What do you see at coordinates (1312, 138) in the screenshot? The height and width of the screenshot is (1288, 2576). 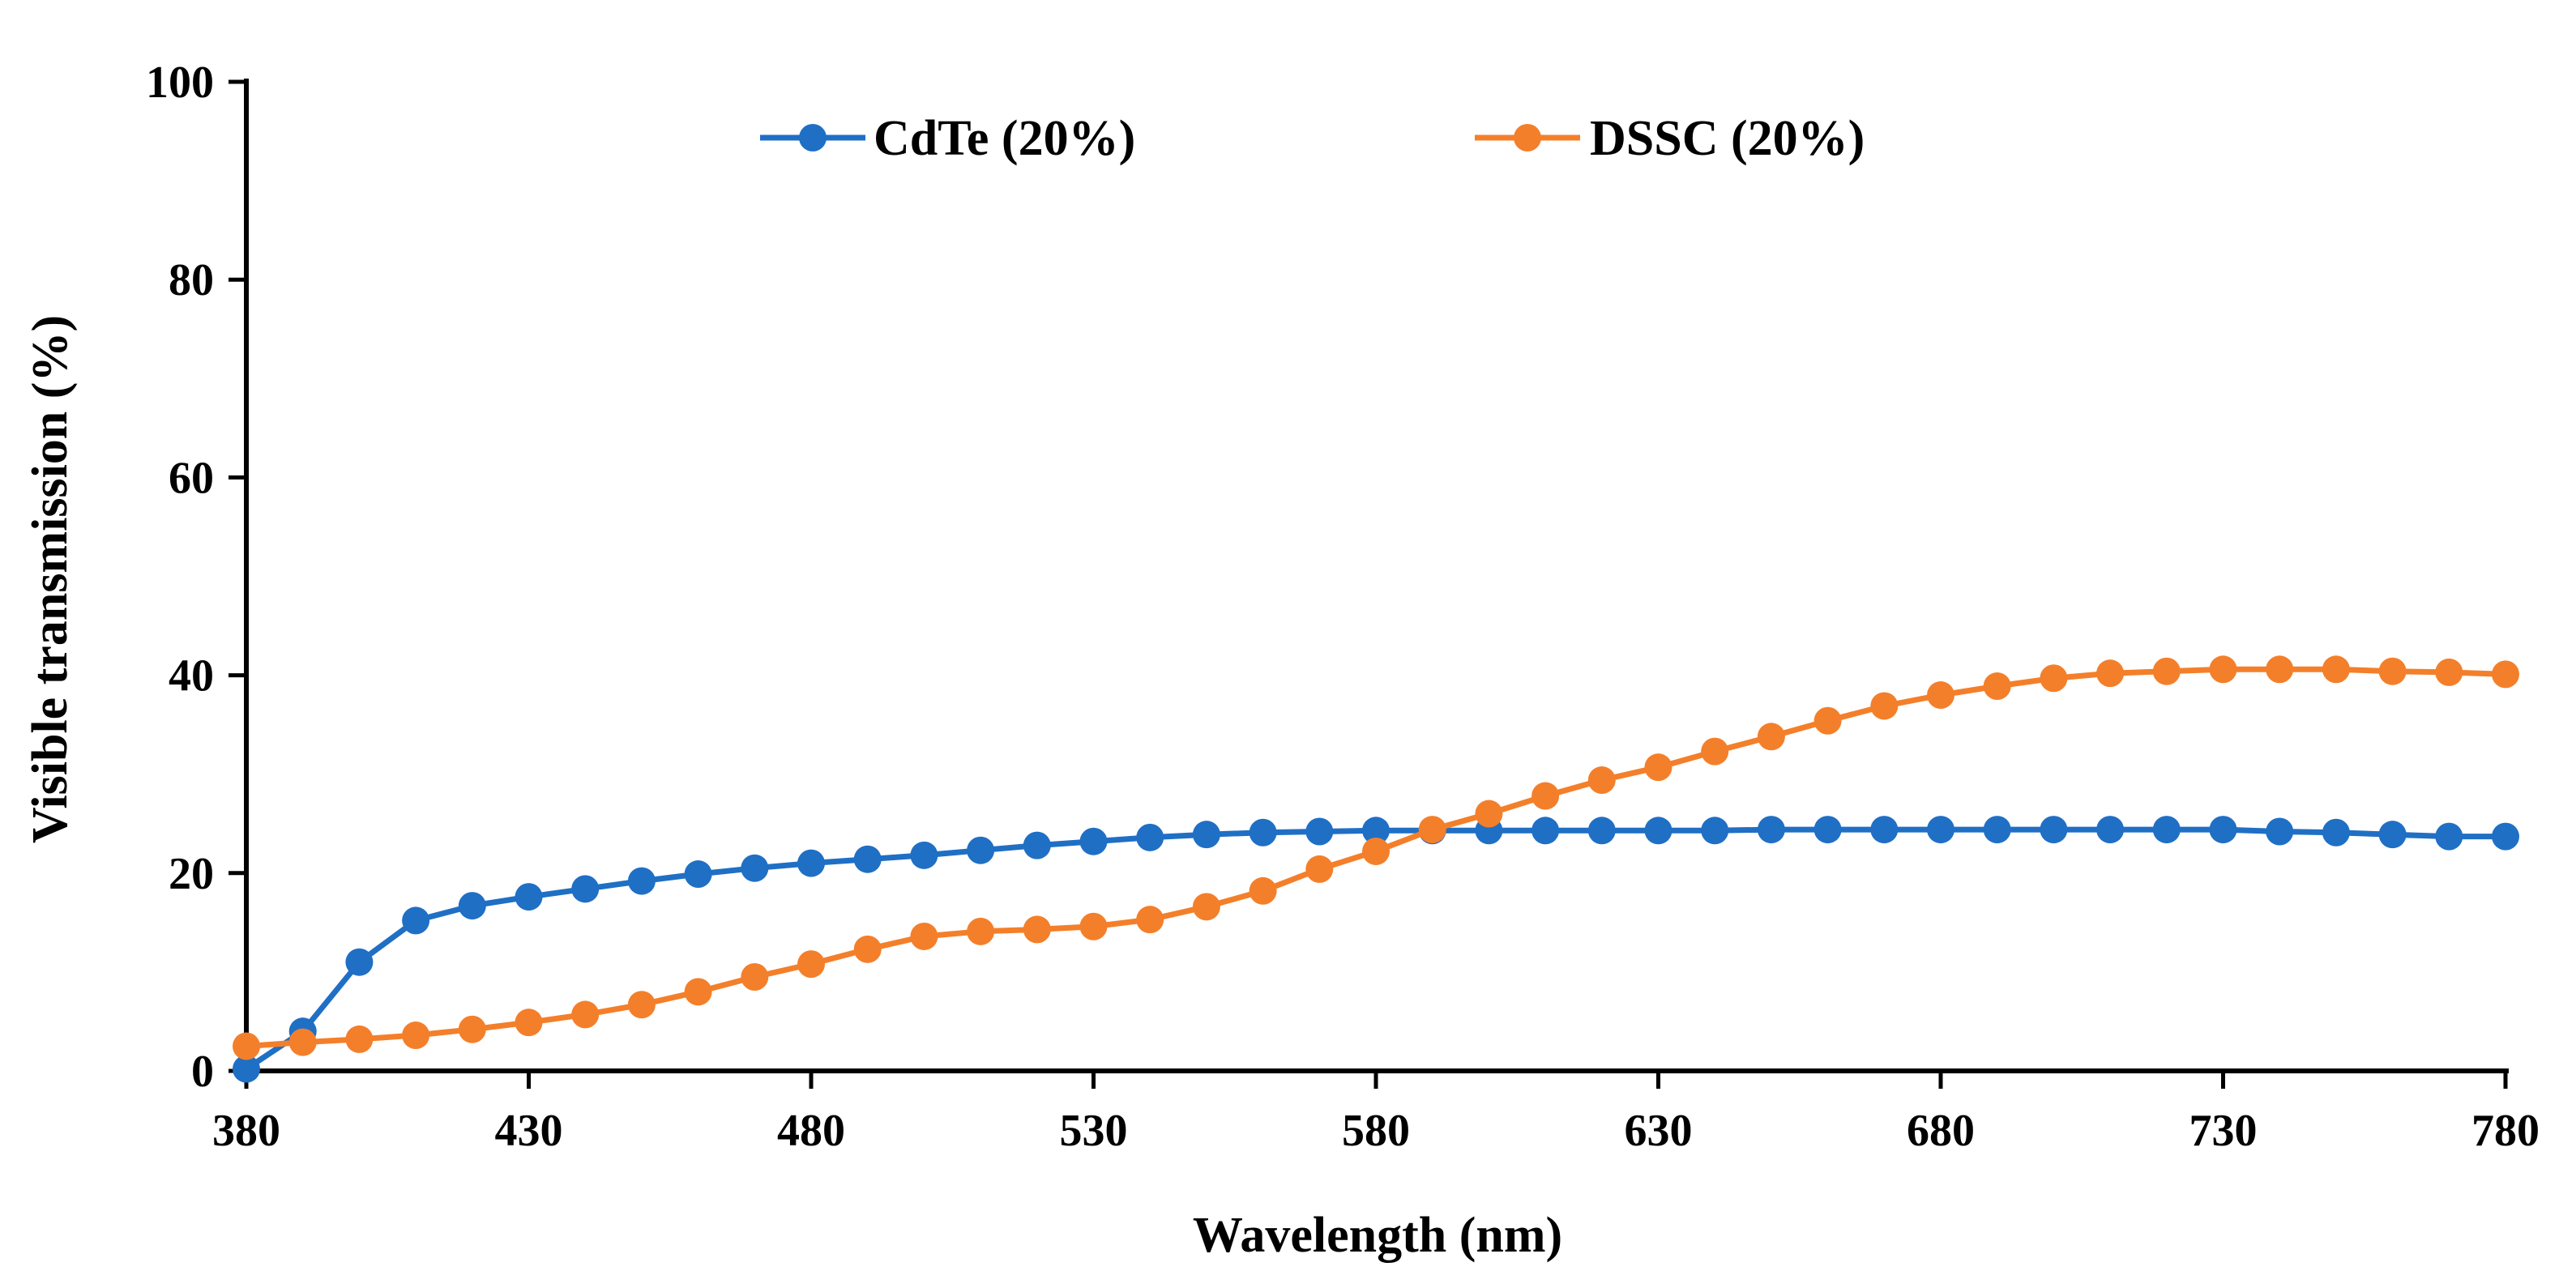 I see `legend: CdTe (20%) DSSC (20%)` at bounding box center [1312, 138].